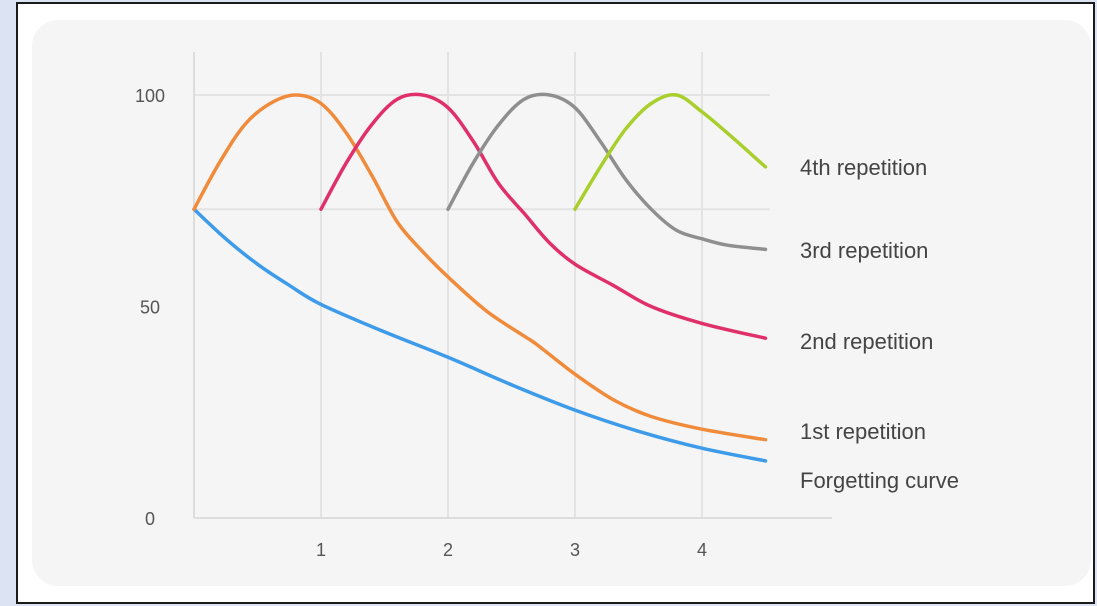  What do you see at coordinates (448, 550) in the screenshot?
I see `x-tick-label: 2` at bounding box center [448, 550].